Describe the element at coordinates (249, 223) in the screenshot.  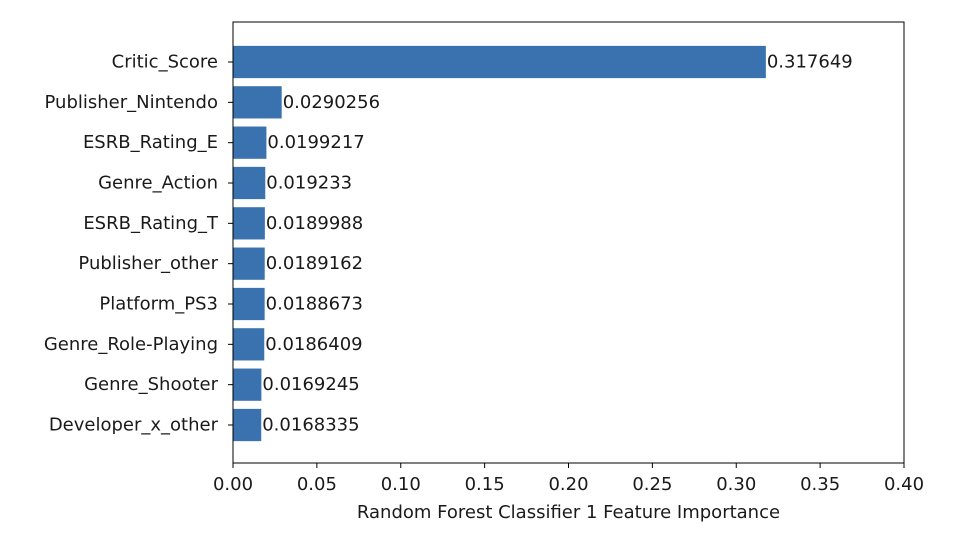
I see `bar-esrb-rating-t` at that location.